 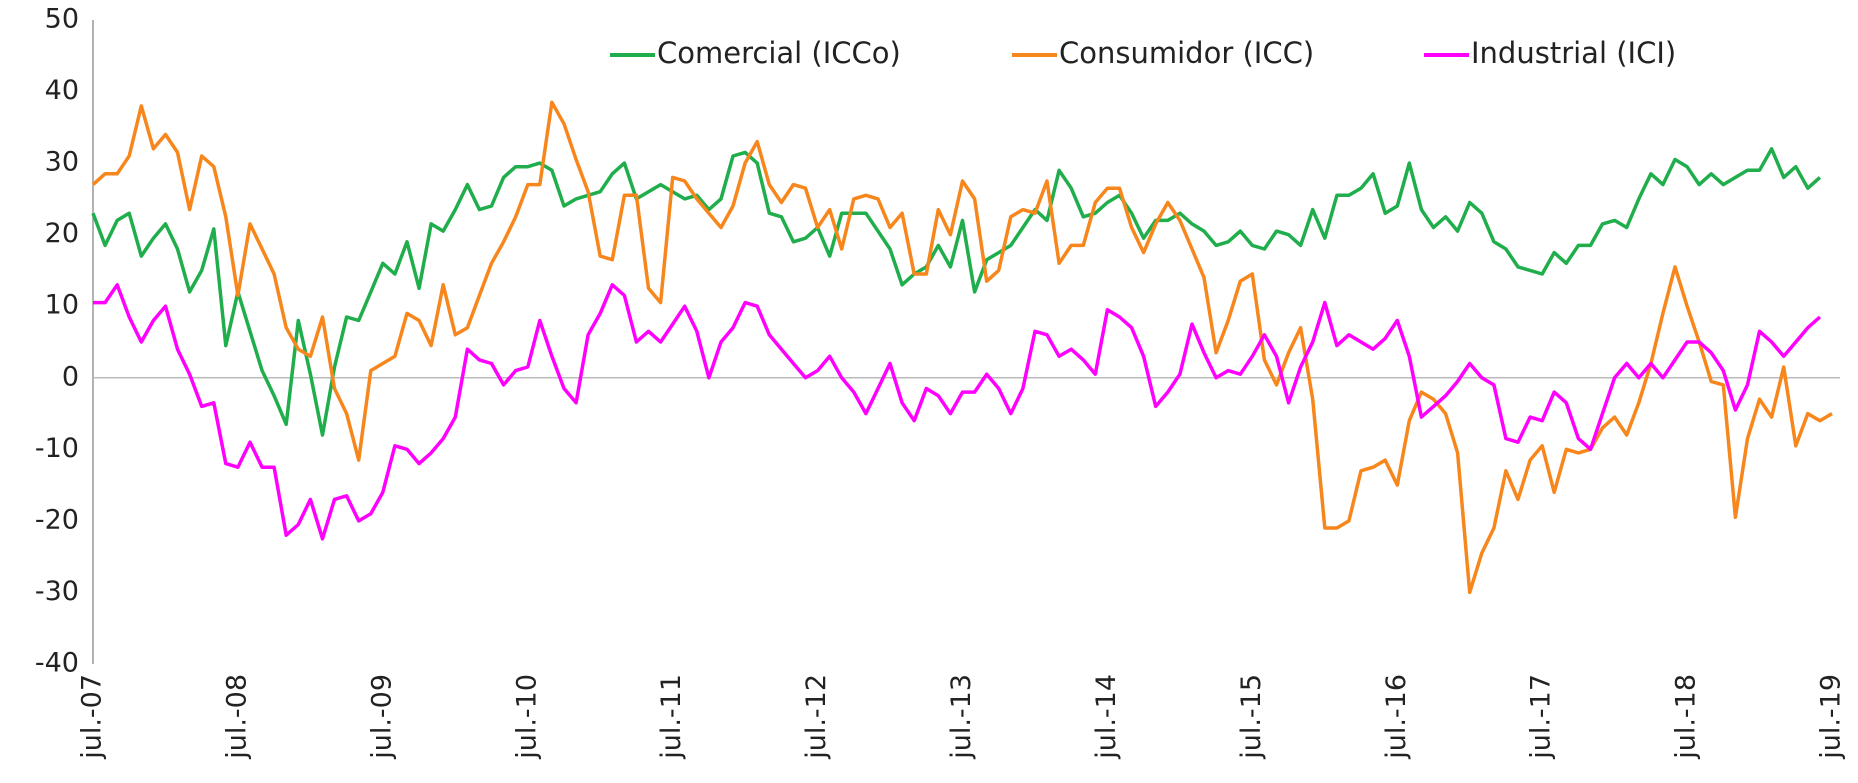 I want to click on x-tick-label: jul.-07, so click(x=92, y=717).